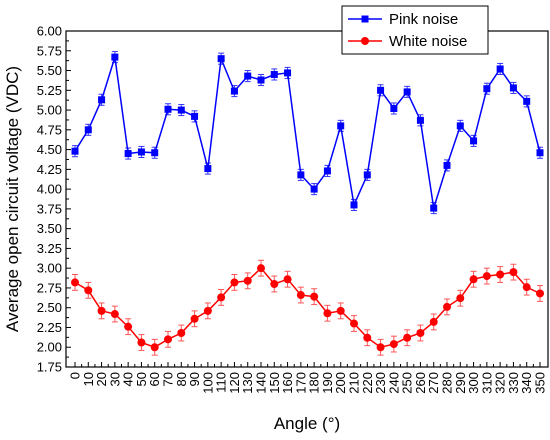  Describe the element at coordinates (300, 383) in the screenshot. I see `x-tick-label: 170` at that location.